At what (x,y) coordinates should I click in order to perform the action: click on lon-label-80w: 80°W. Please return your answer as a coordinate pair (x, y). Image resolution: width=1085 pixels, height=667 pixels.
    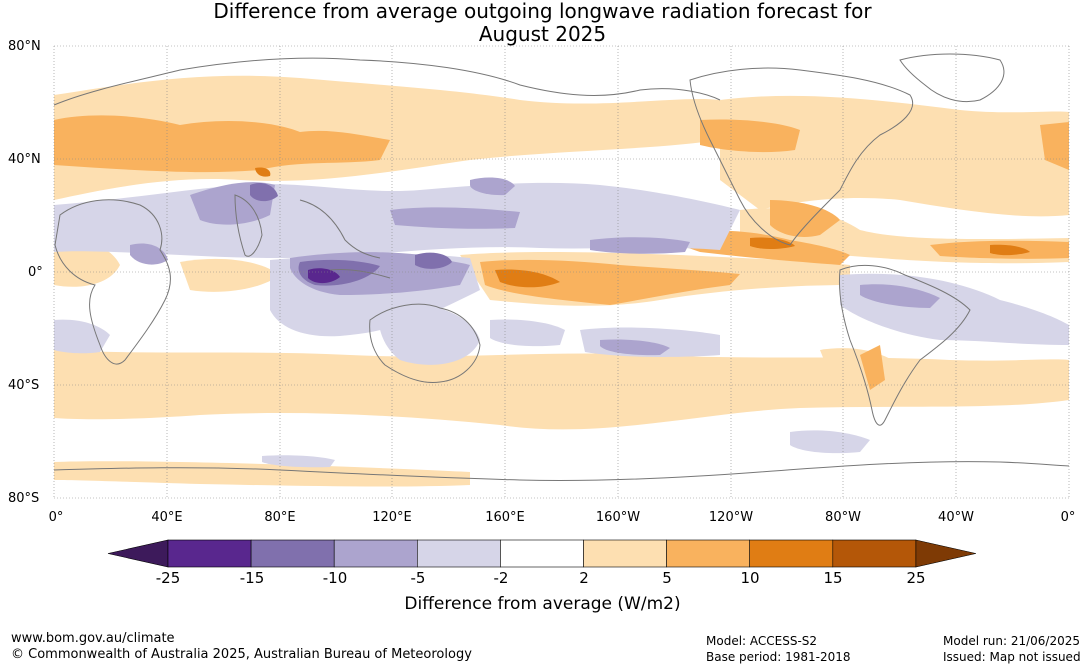
    Looking at the image, I should click on (843, 517).